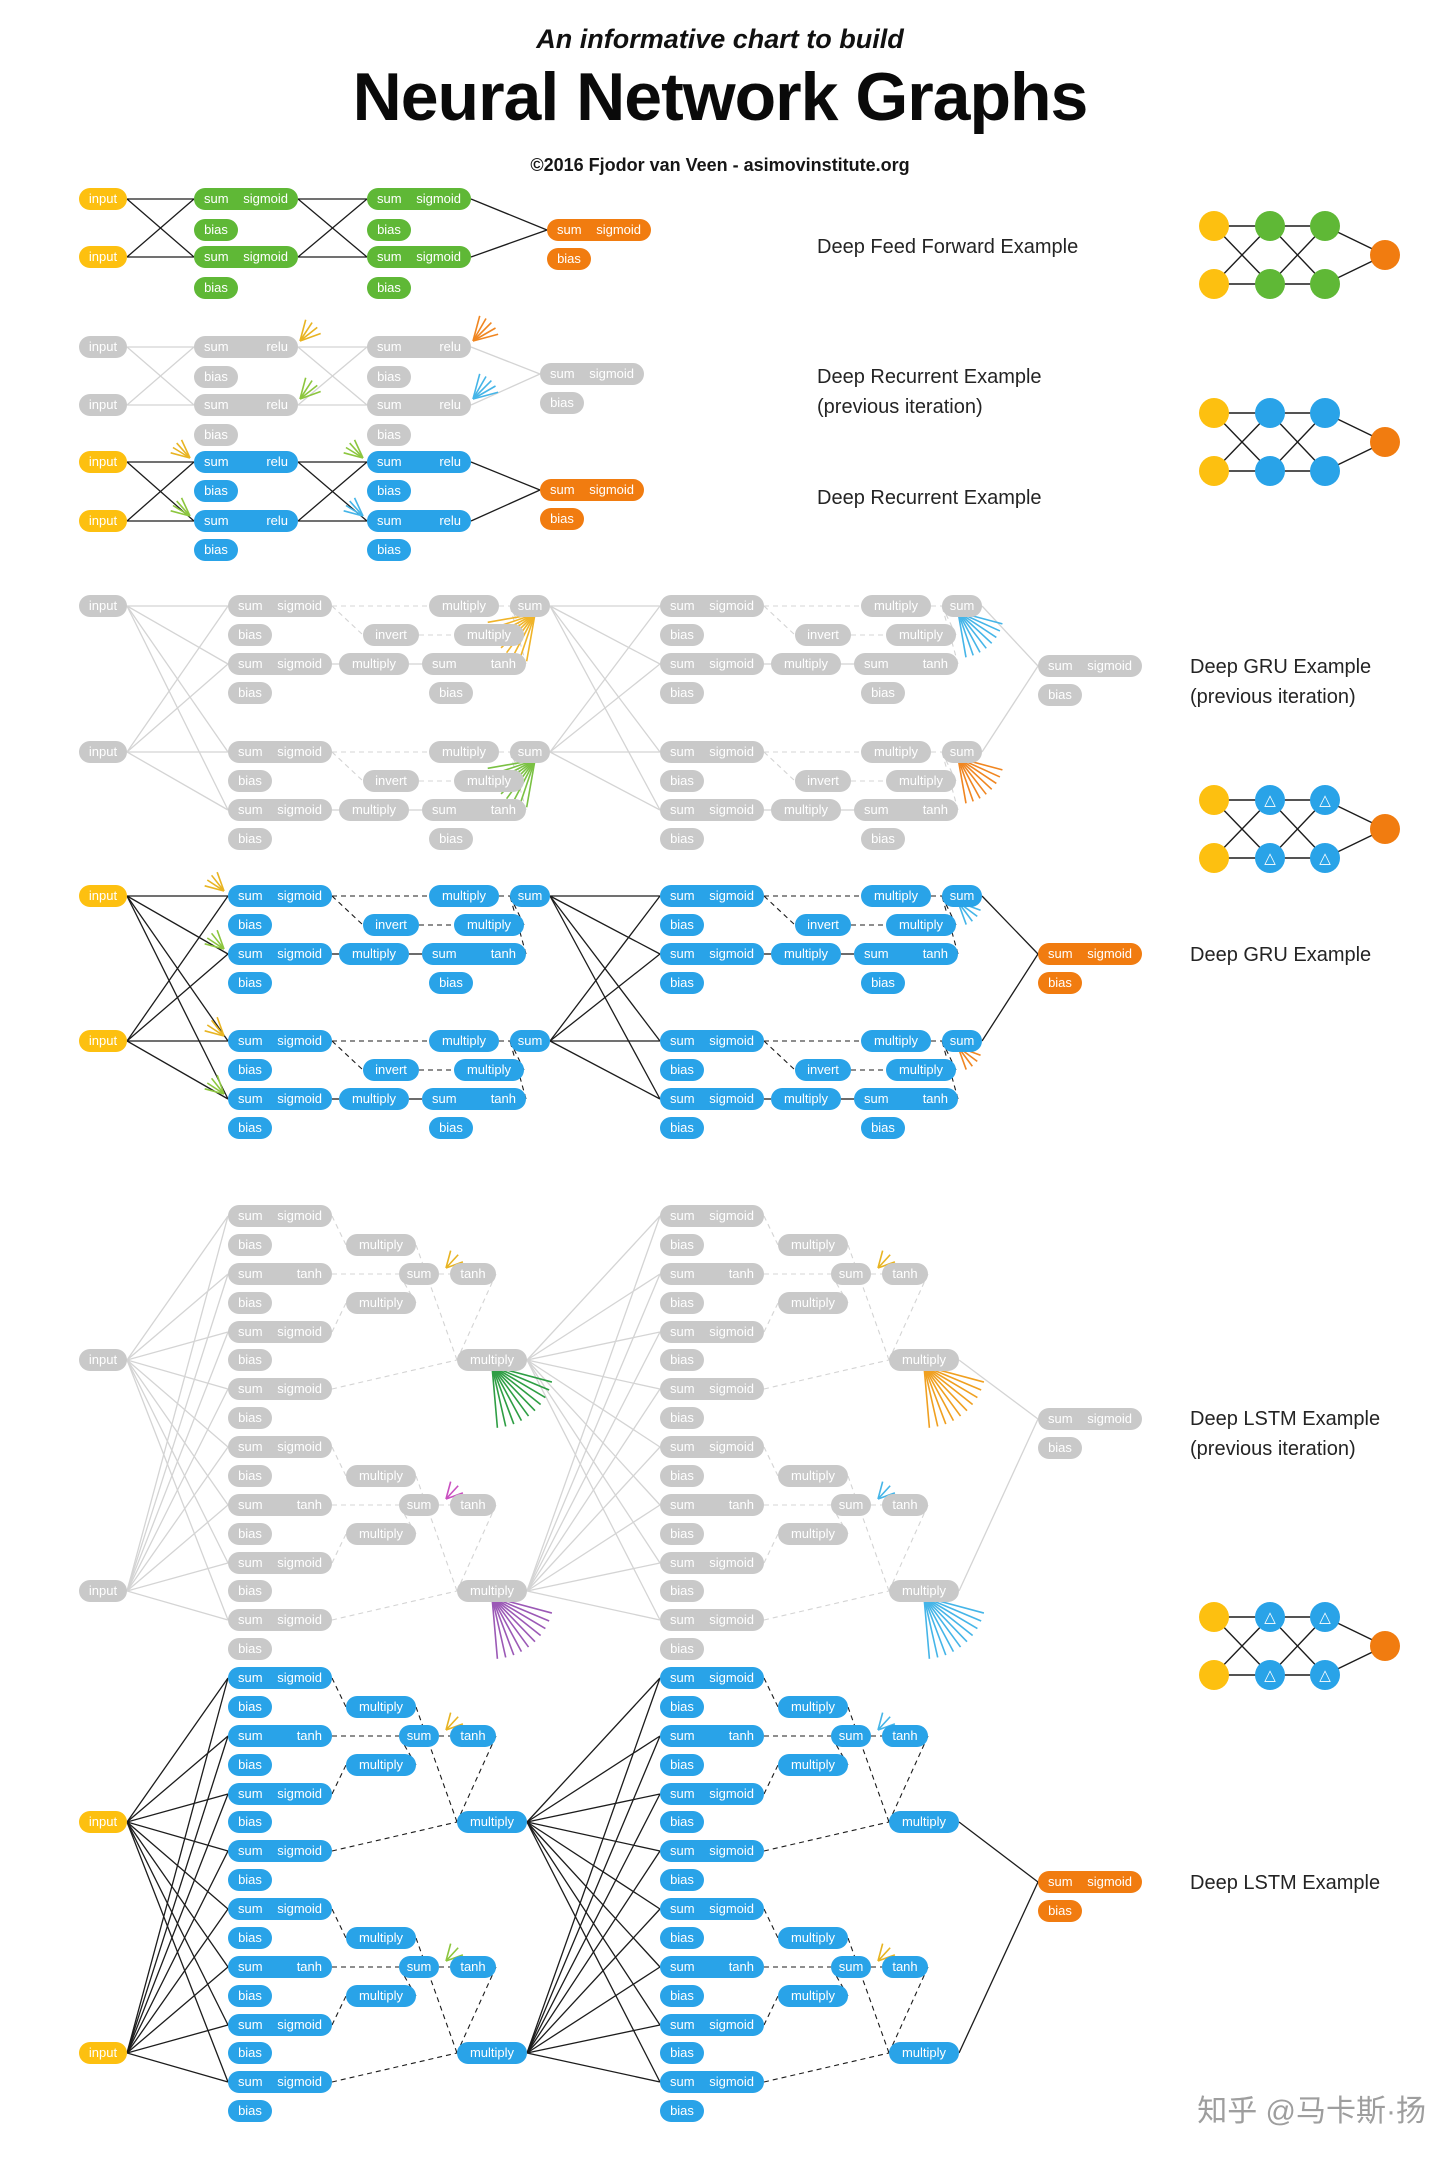 The image size is (1440, 2160). I want to click on watermark: 知乎 @马卡斯·扬, so click(1311, 2111).